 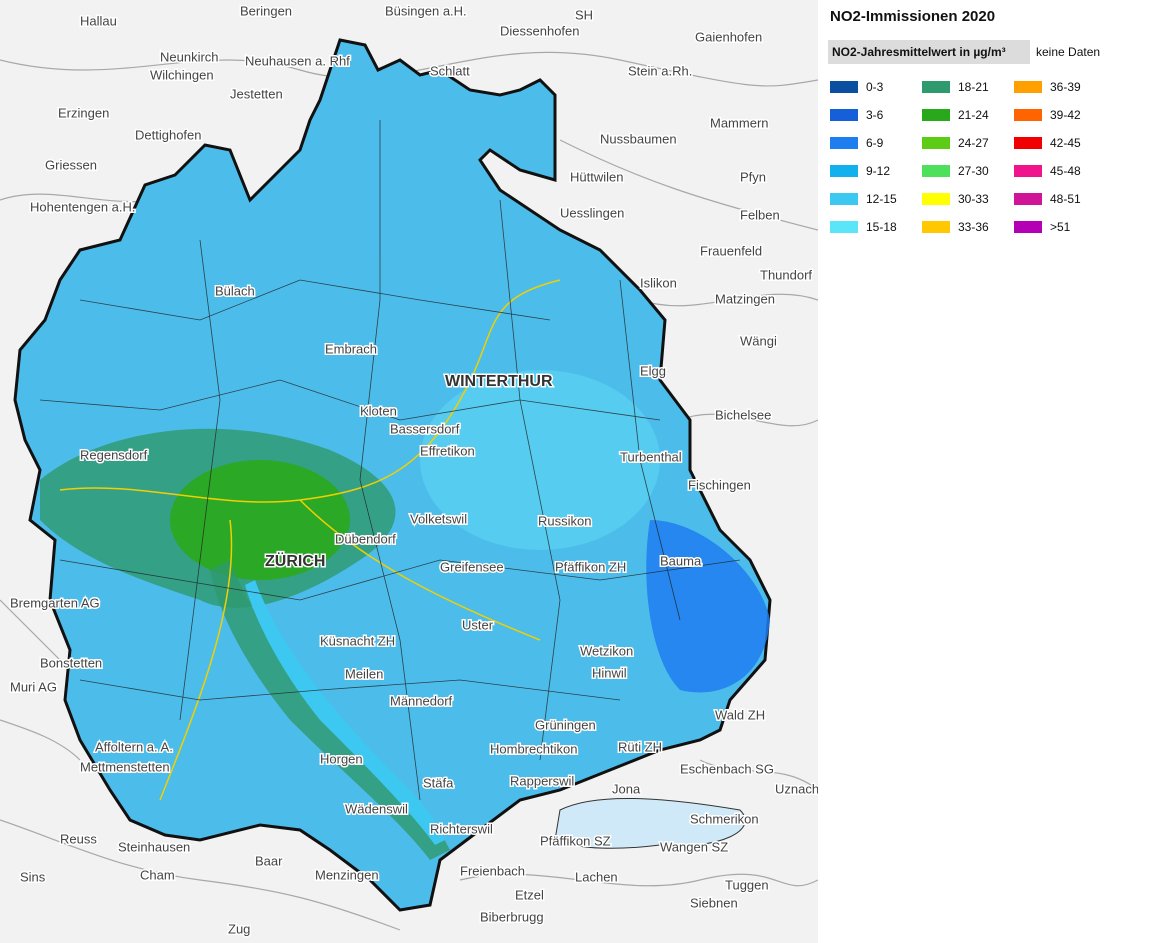 I want to click on place-label: Tuggen, so click(x=747, y=884).